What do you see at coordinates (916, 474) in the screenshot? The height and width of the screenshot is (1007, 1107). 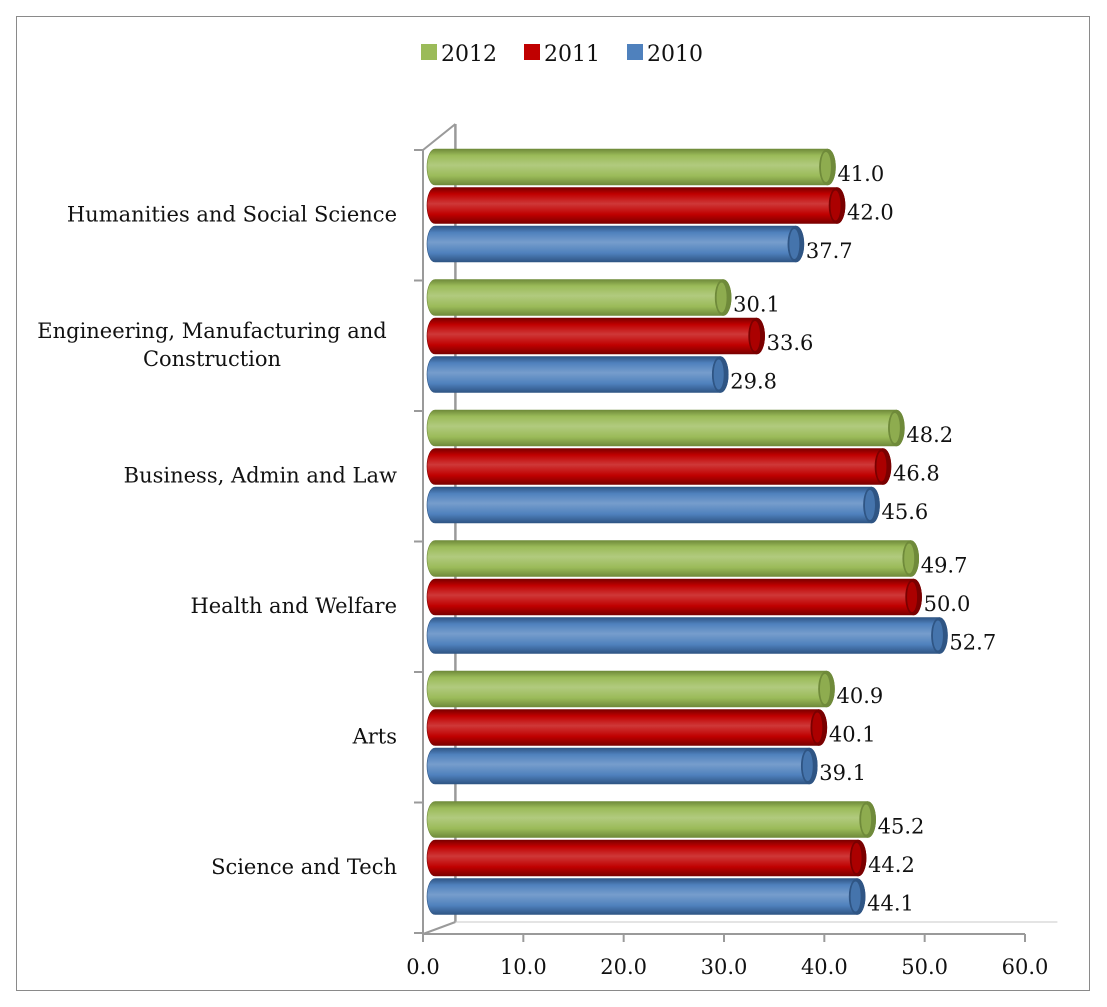 I see `data-label: 46.8` at bounding box center [916, 474].